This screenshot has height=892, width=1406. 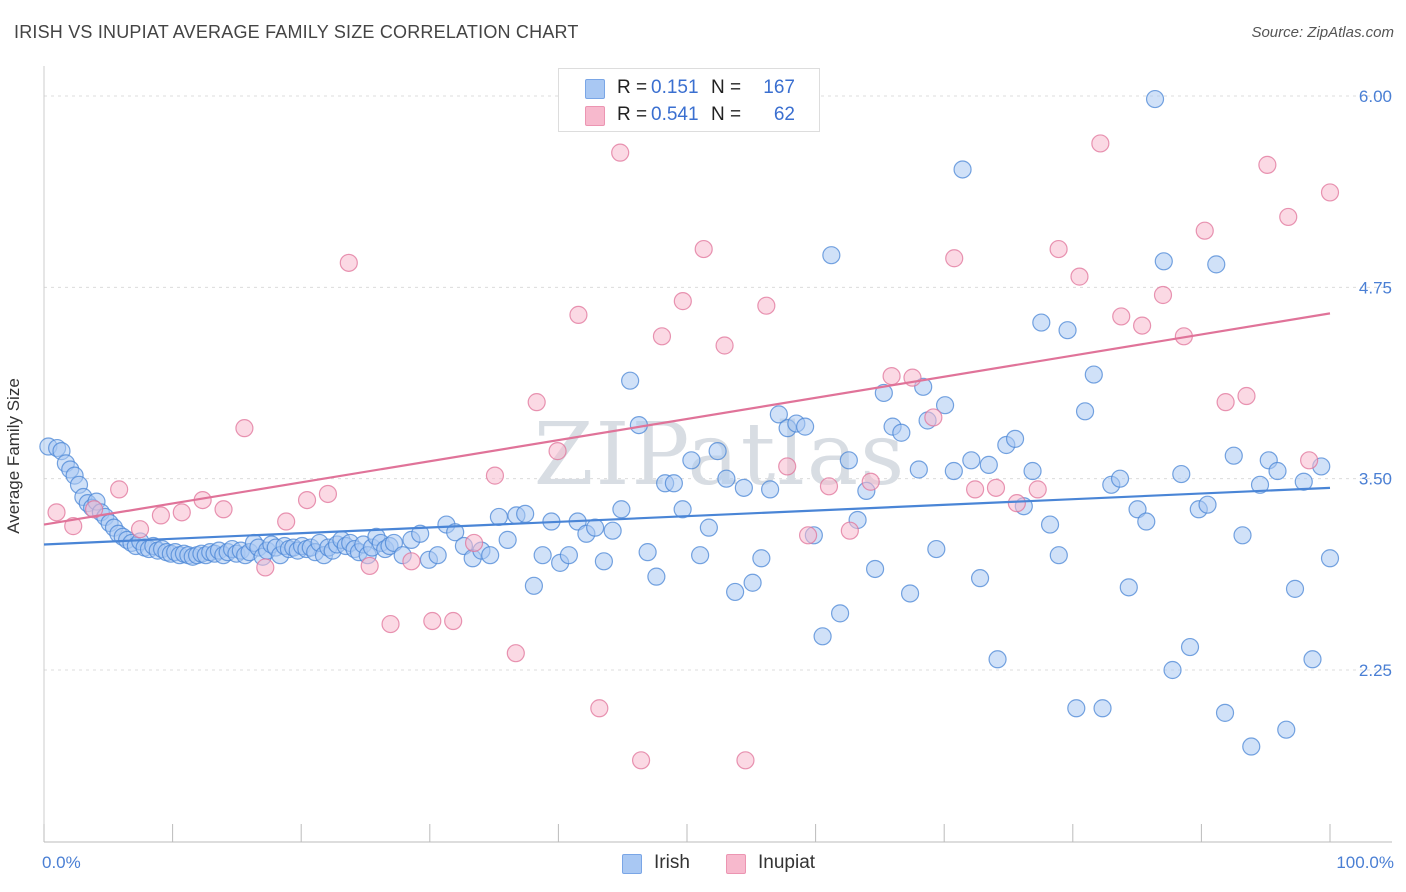 I want to click on bottom-legend-swatch-irish, so click(x=632, y=864).